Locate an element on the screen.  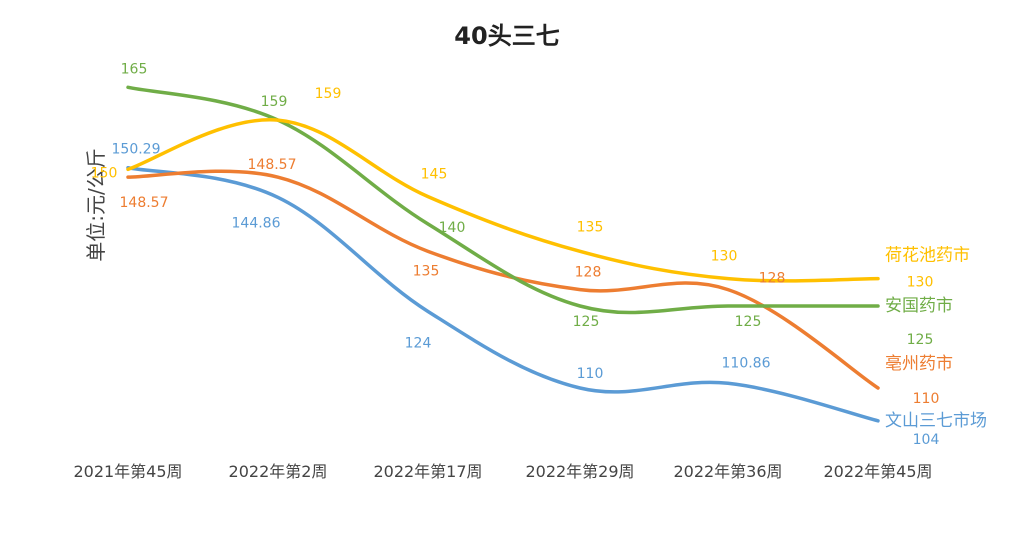
x-tick-label: 2021年第45周 is located at coordinates (127, 471).